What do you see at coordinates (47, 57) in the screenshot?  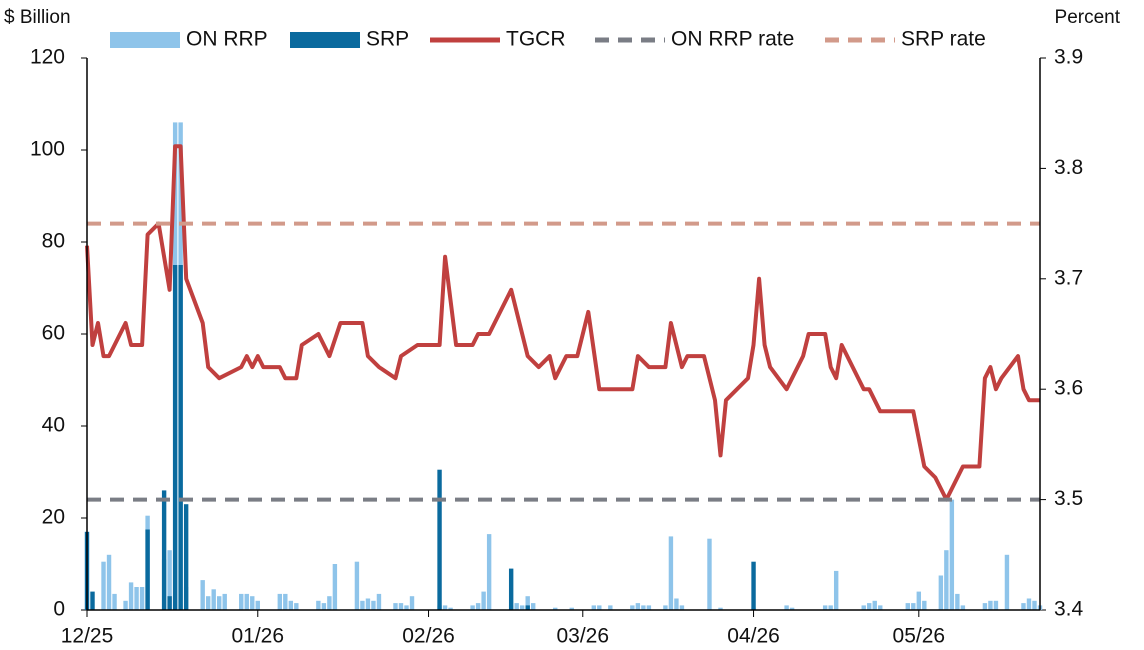 I see `y-tick-label: 120` at bounding box center [47, 57].